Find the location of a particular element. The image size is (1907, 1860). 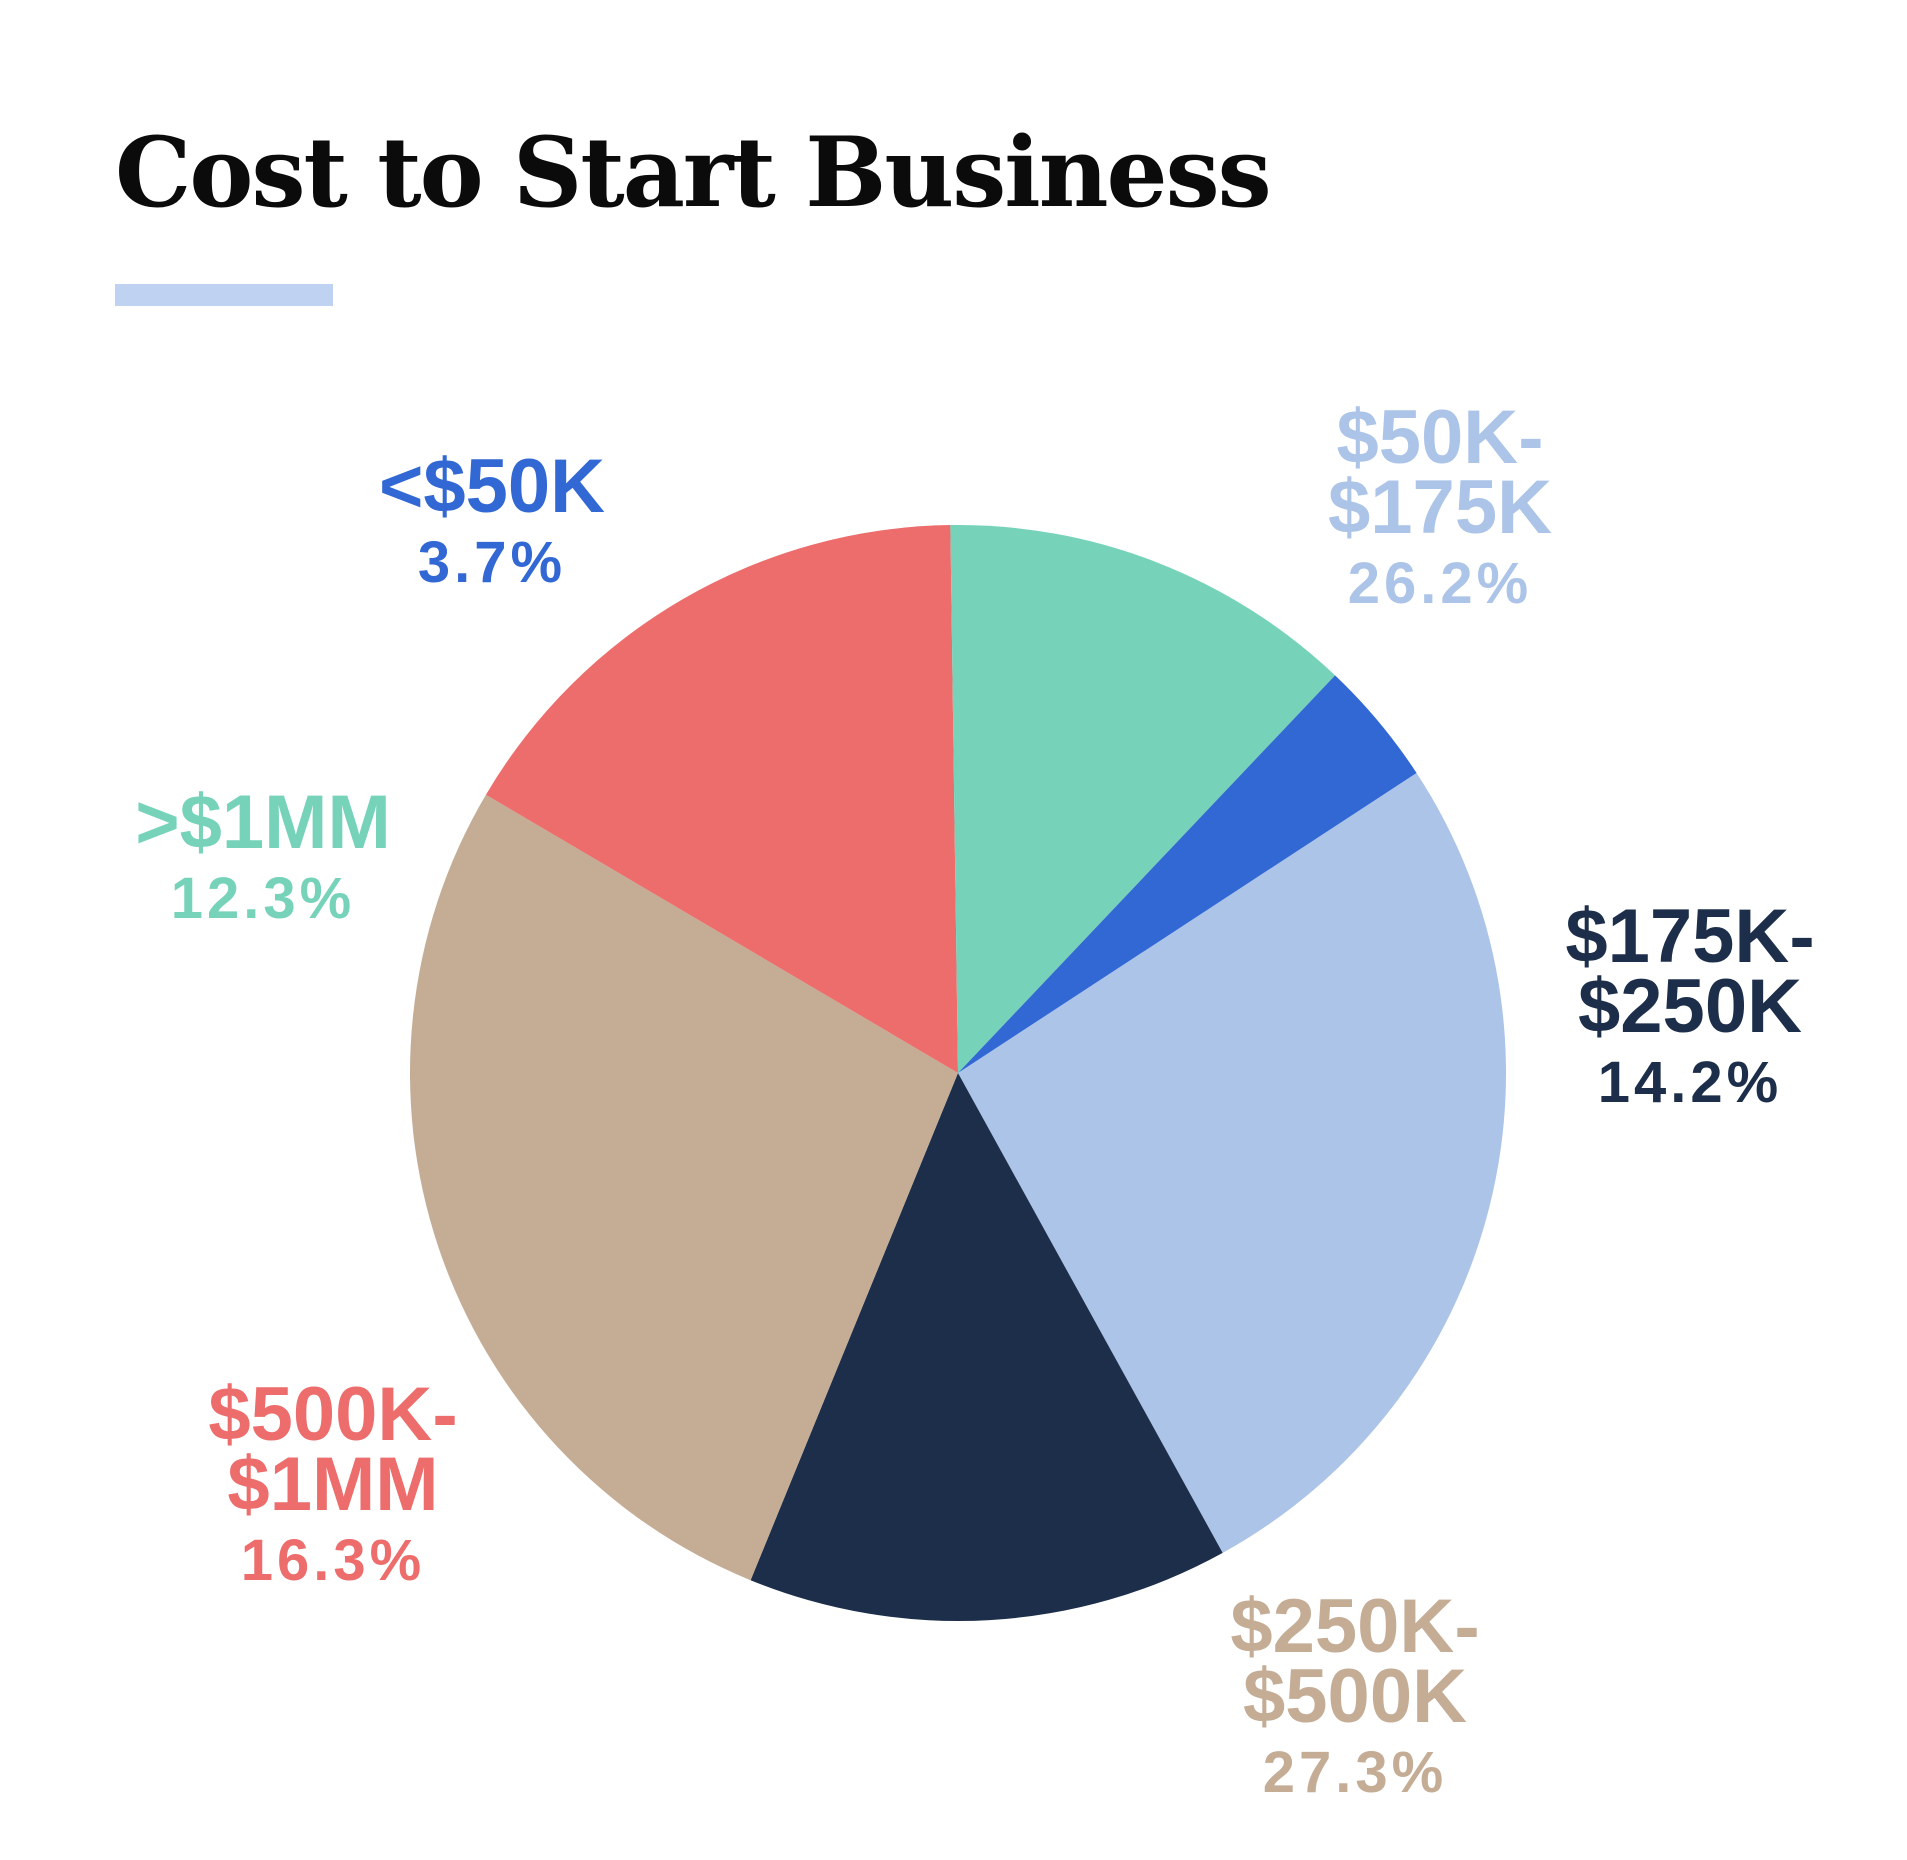

slice-label-under-50k: <$50K 3.7% is located at coordinates (492, 519).